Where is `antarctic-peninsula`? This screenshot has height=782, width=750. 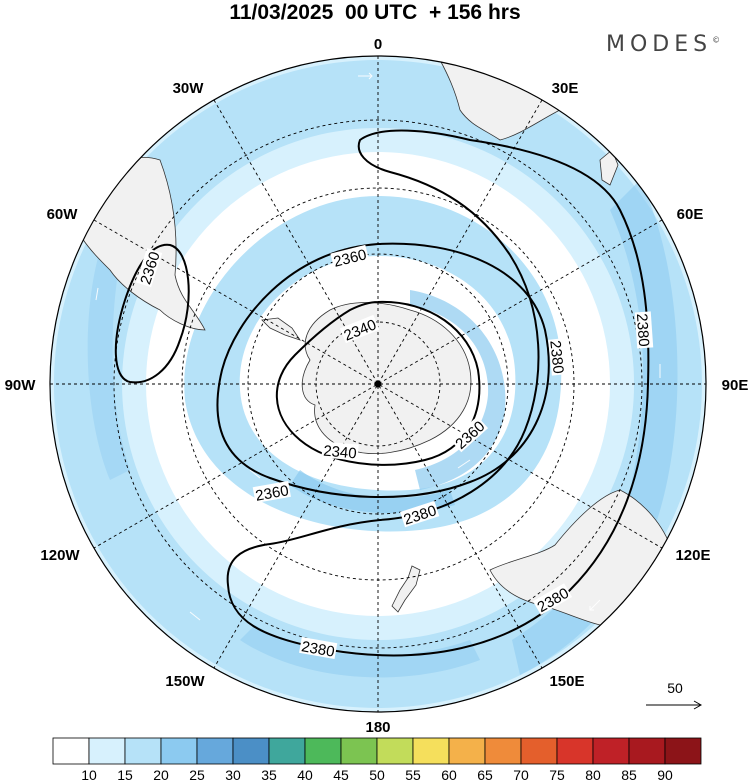 antarctic-peninsula is located at coordinates (281, 329).